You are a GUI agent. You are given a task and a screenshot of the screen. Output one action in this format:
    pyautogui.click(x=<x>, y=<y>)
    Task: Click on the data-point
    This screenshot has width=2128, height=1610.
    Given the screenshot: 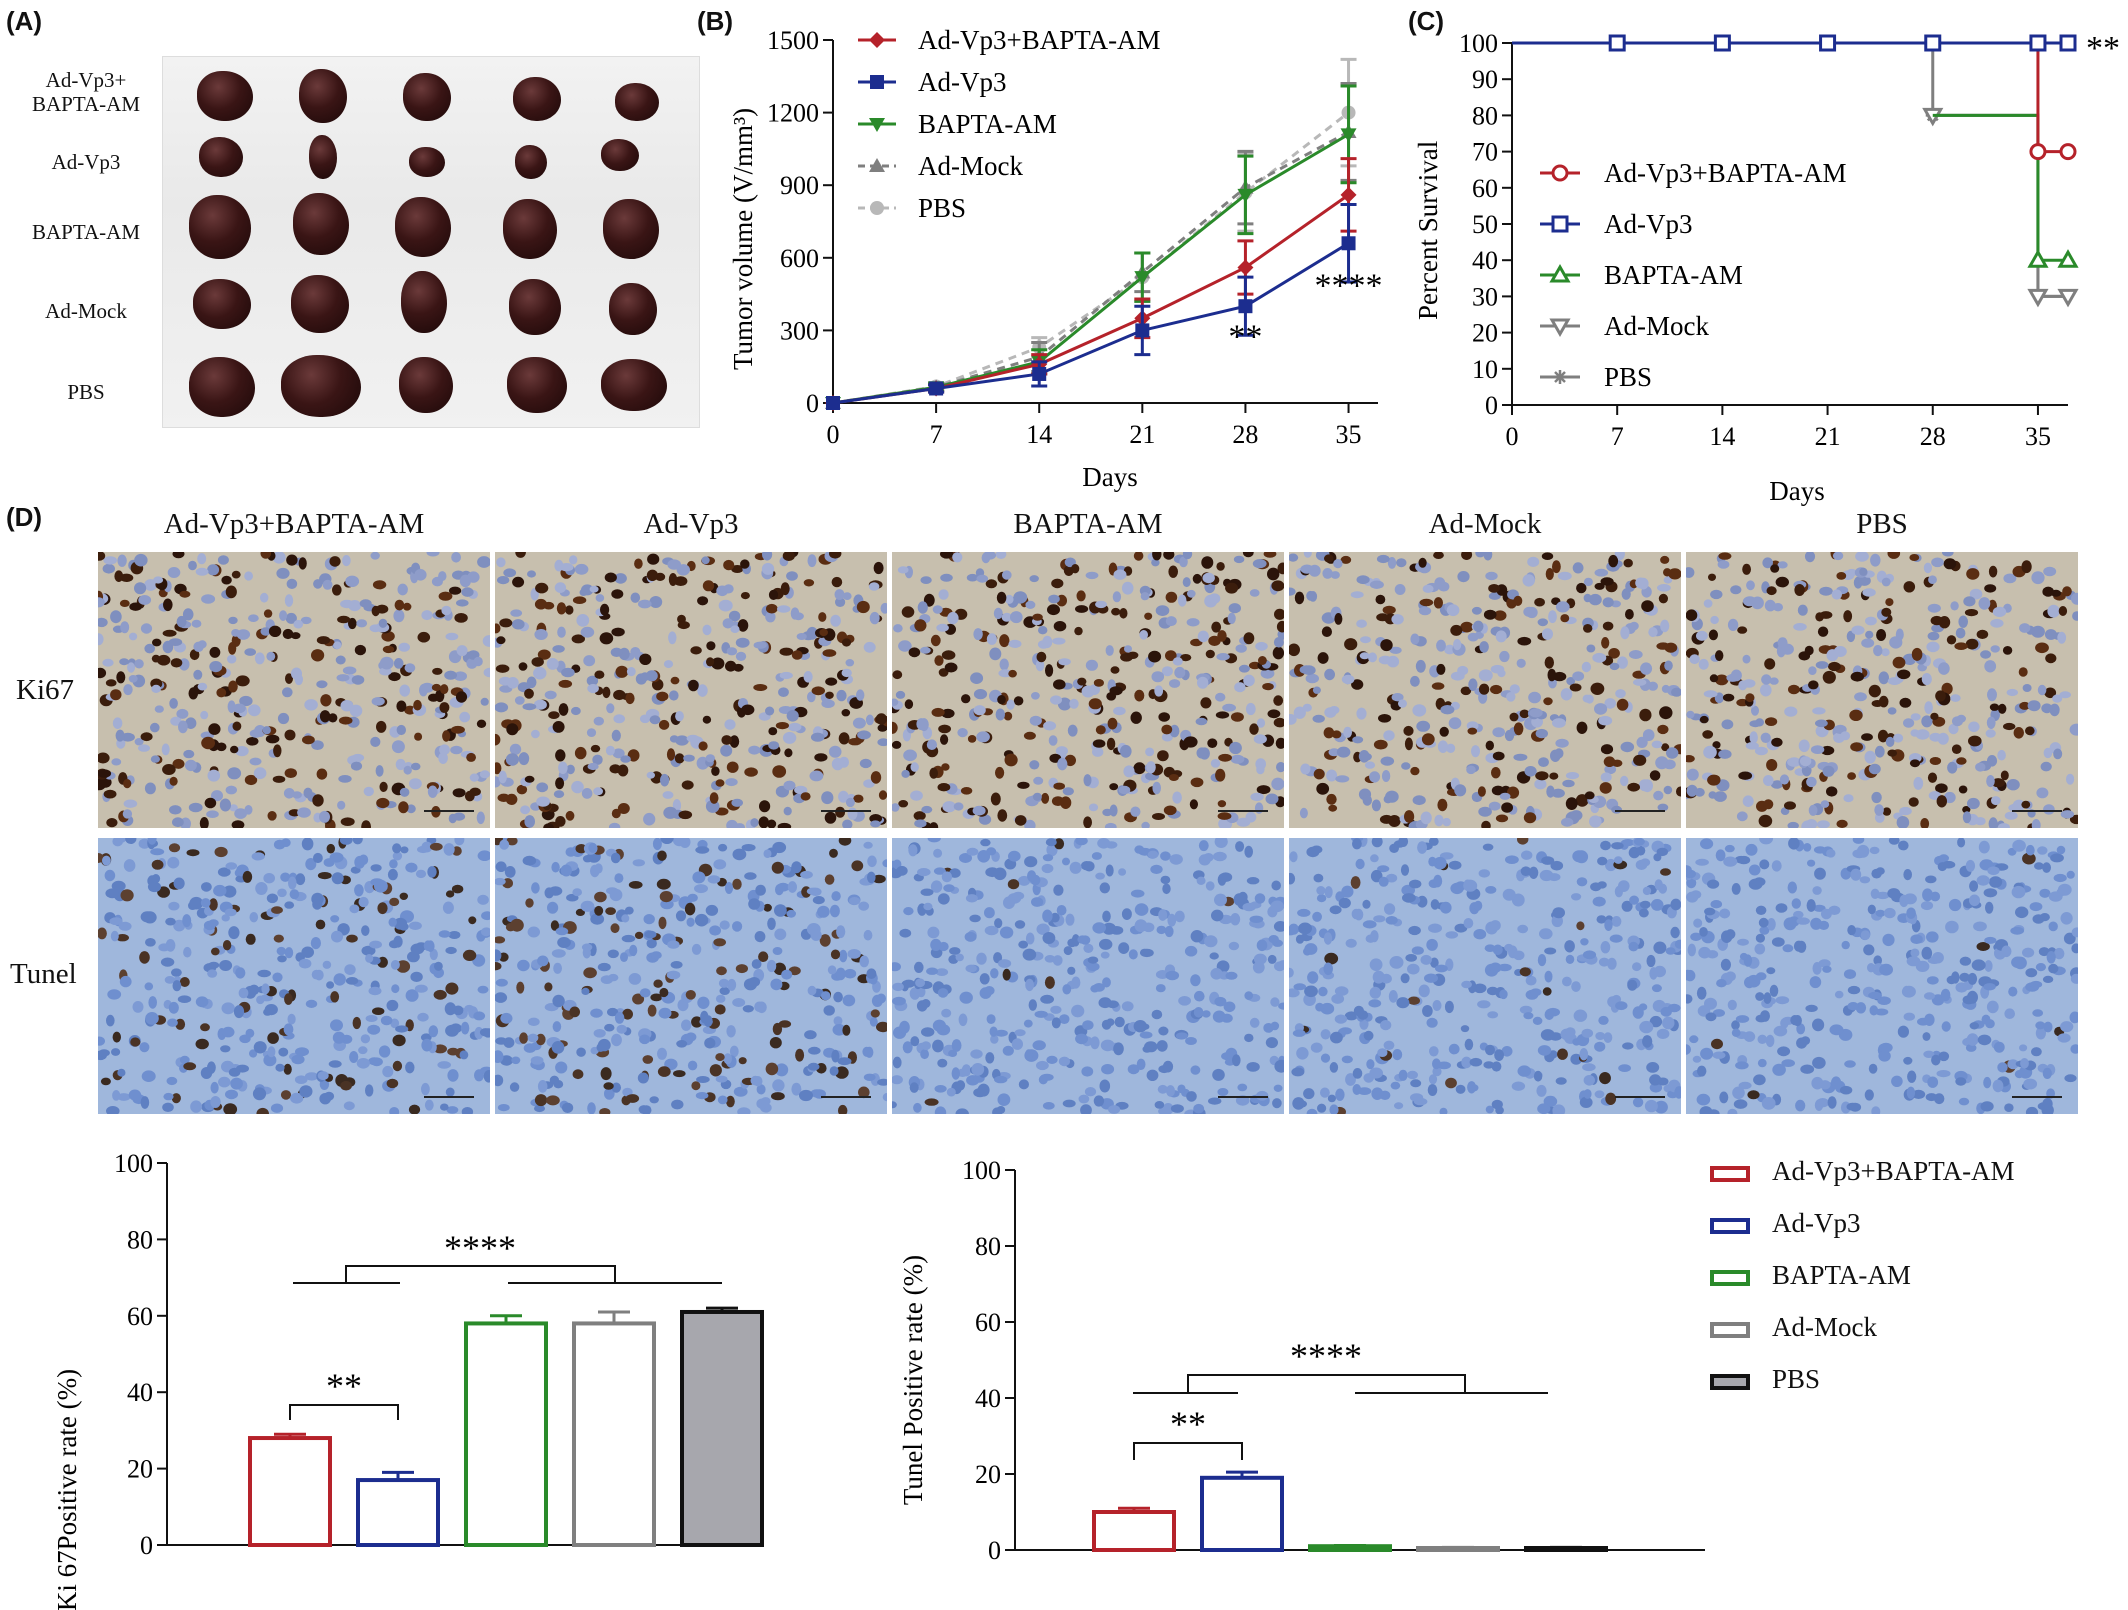 What is the action you would take?
    pyautogui.click(x=1245, y=195)
    